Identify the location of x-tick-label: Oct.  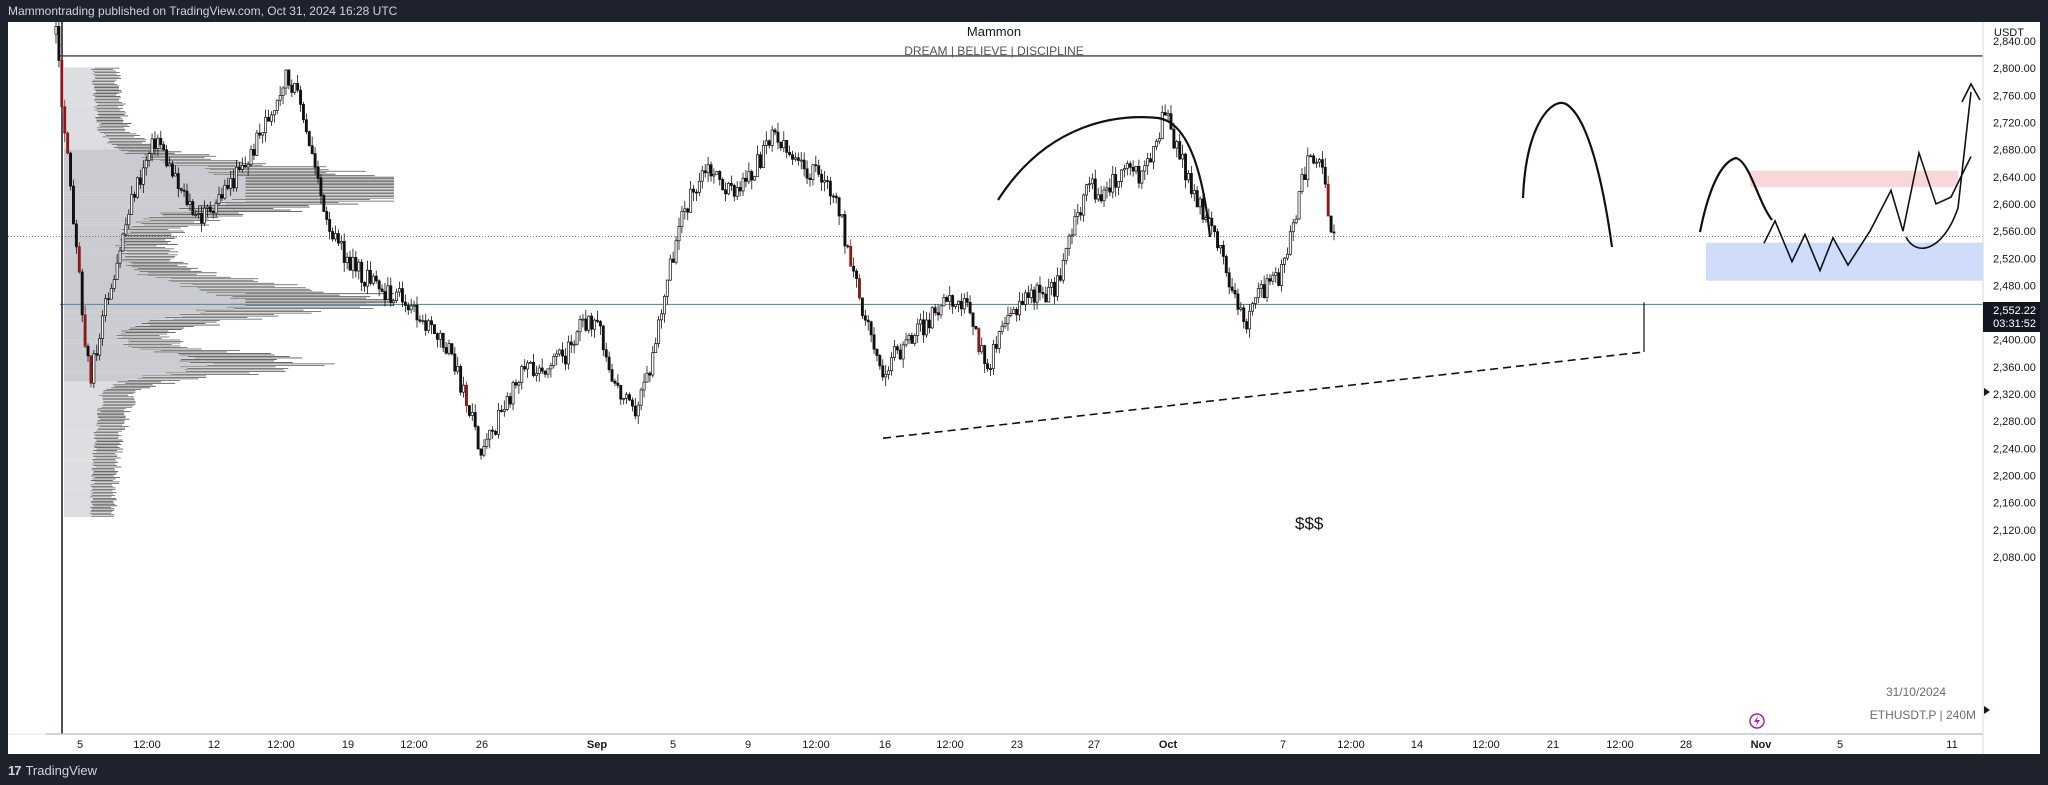
(1168, 745).